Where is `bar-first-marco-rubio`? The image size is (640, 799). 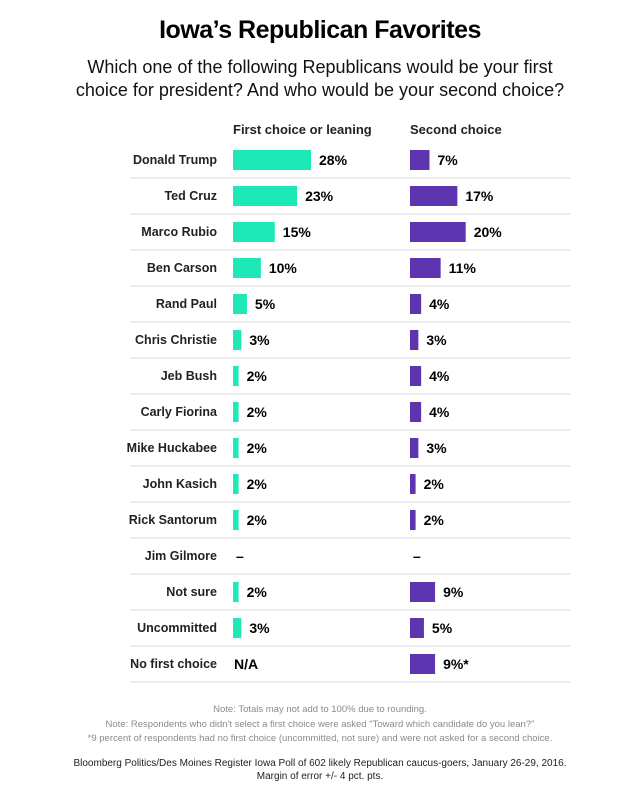
bar-first-marco-rubio is located at coordinates (254, 232).